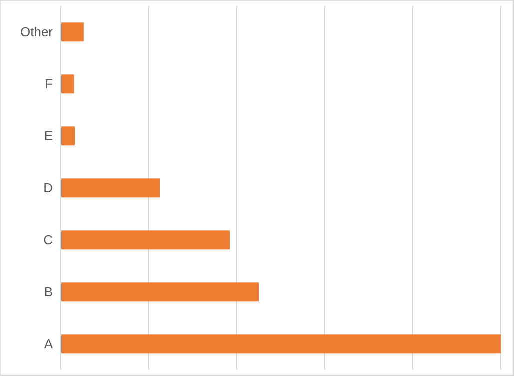 This screenshot has width=514, height=376. What do you see at coordinates (49, 136) in the screenshot?
I see `y-tick-label: E` at bounding box center [49, 136].